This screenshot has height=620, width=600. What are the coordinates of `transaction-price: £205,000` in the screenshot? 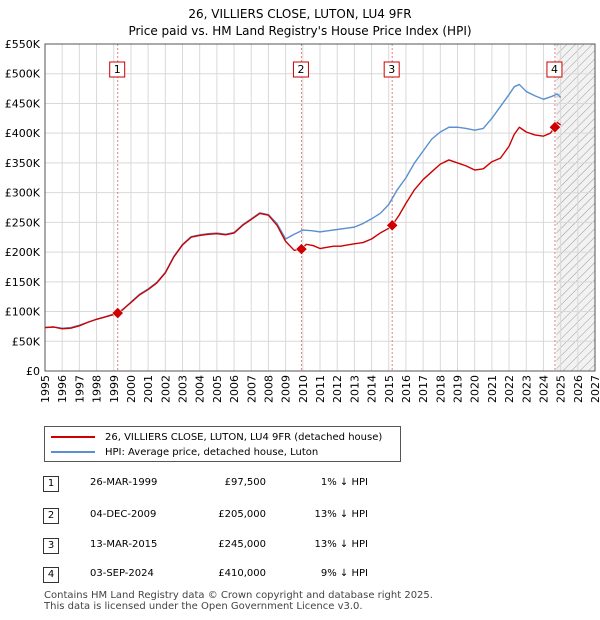 It's located at (242, 514).